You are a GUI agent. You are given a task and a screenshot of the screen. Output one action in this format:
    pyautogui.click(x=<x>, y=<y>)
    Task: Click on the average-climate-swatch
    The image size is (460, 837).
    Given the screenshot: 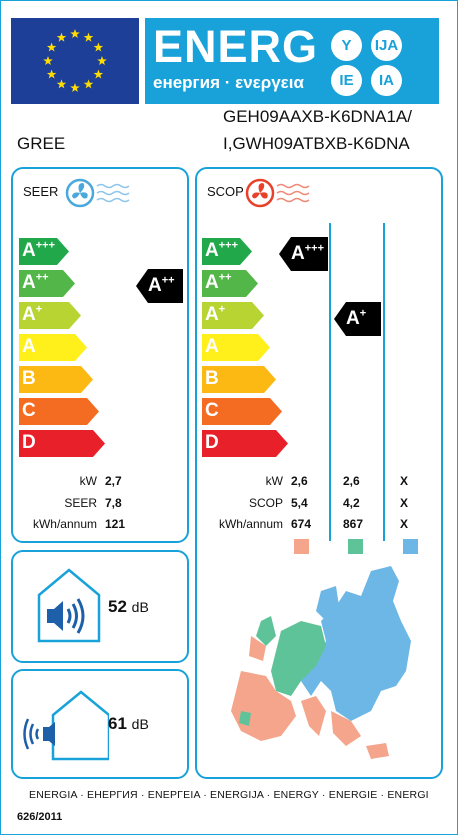 What is the action you would take?
    pyautogui.click(x=355, y=546)
    